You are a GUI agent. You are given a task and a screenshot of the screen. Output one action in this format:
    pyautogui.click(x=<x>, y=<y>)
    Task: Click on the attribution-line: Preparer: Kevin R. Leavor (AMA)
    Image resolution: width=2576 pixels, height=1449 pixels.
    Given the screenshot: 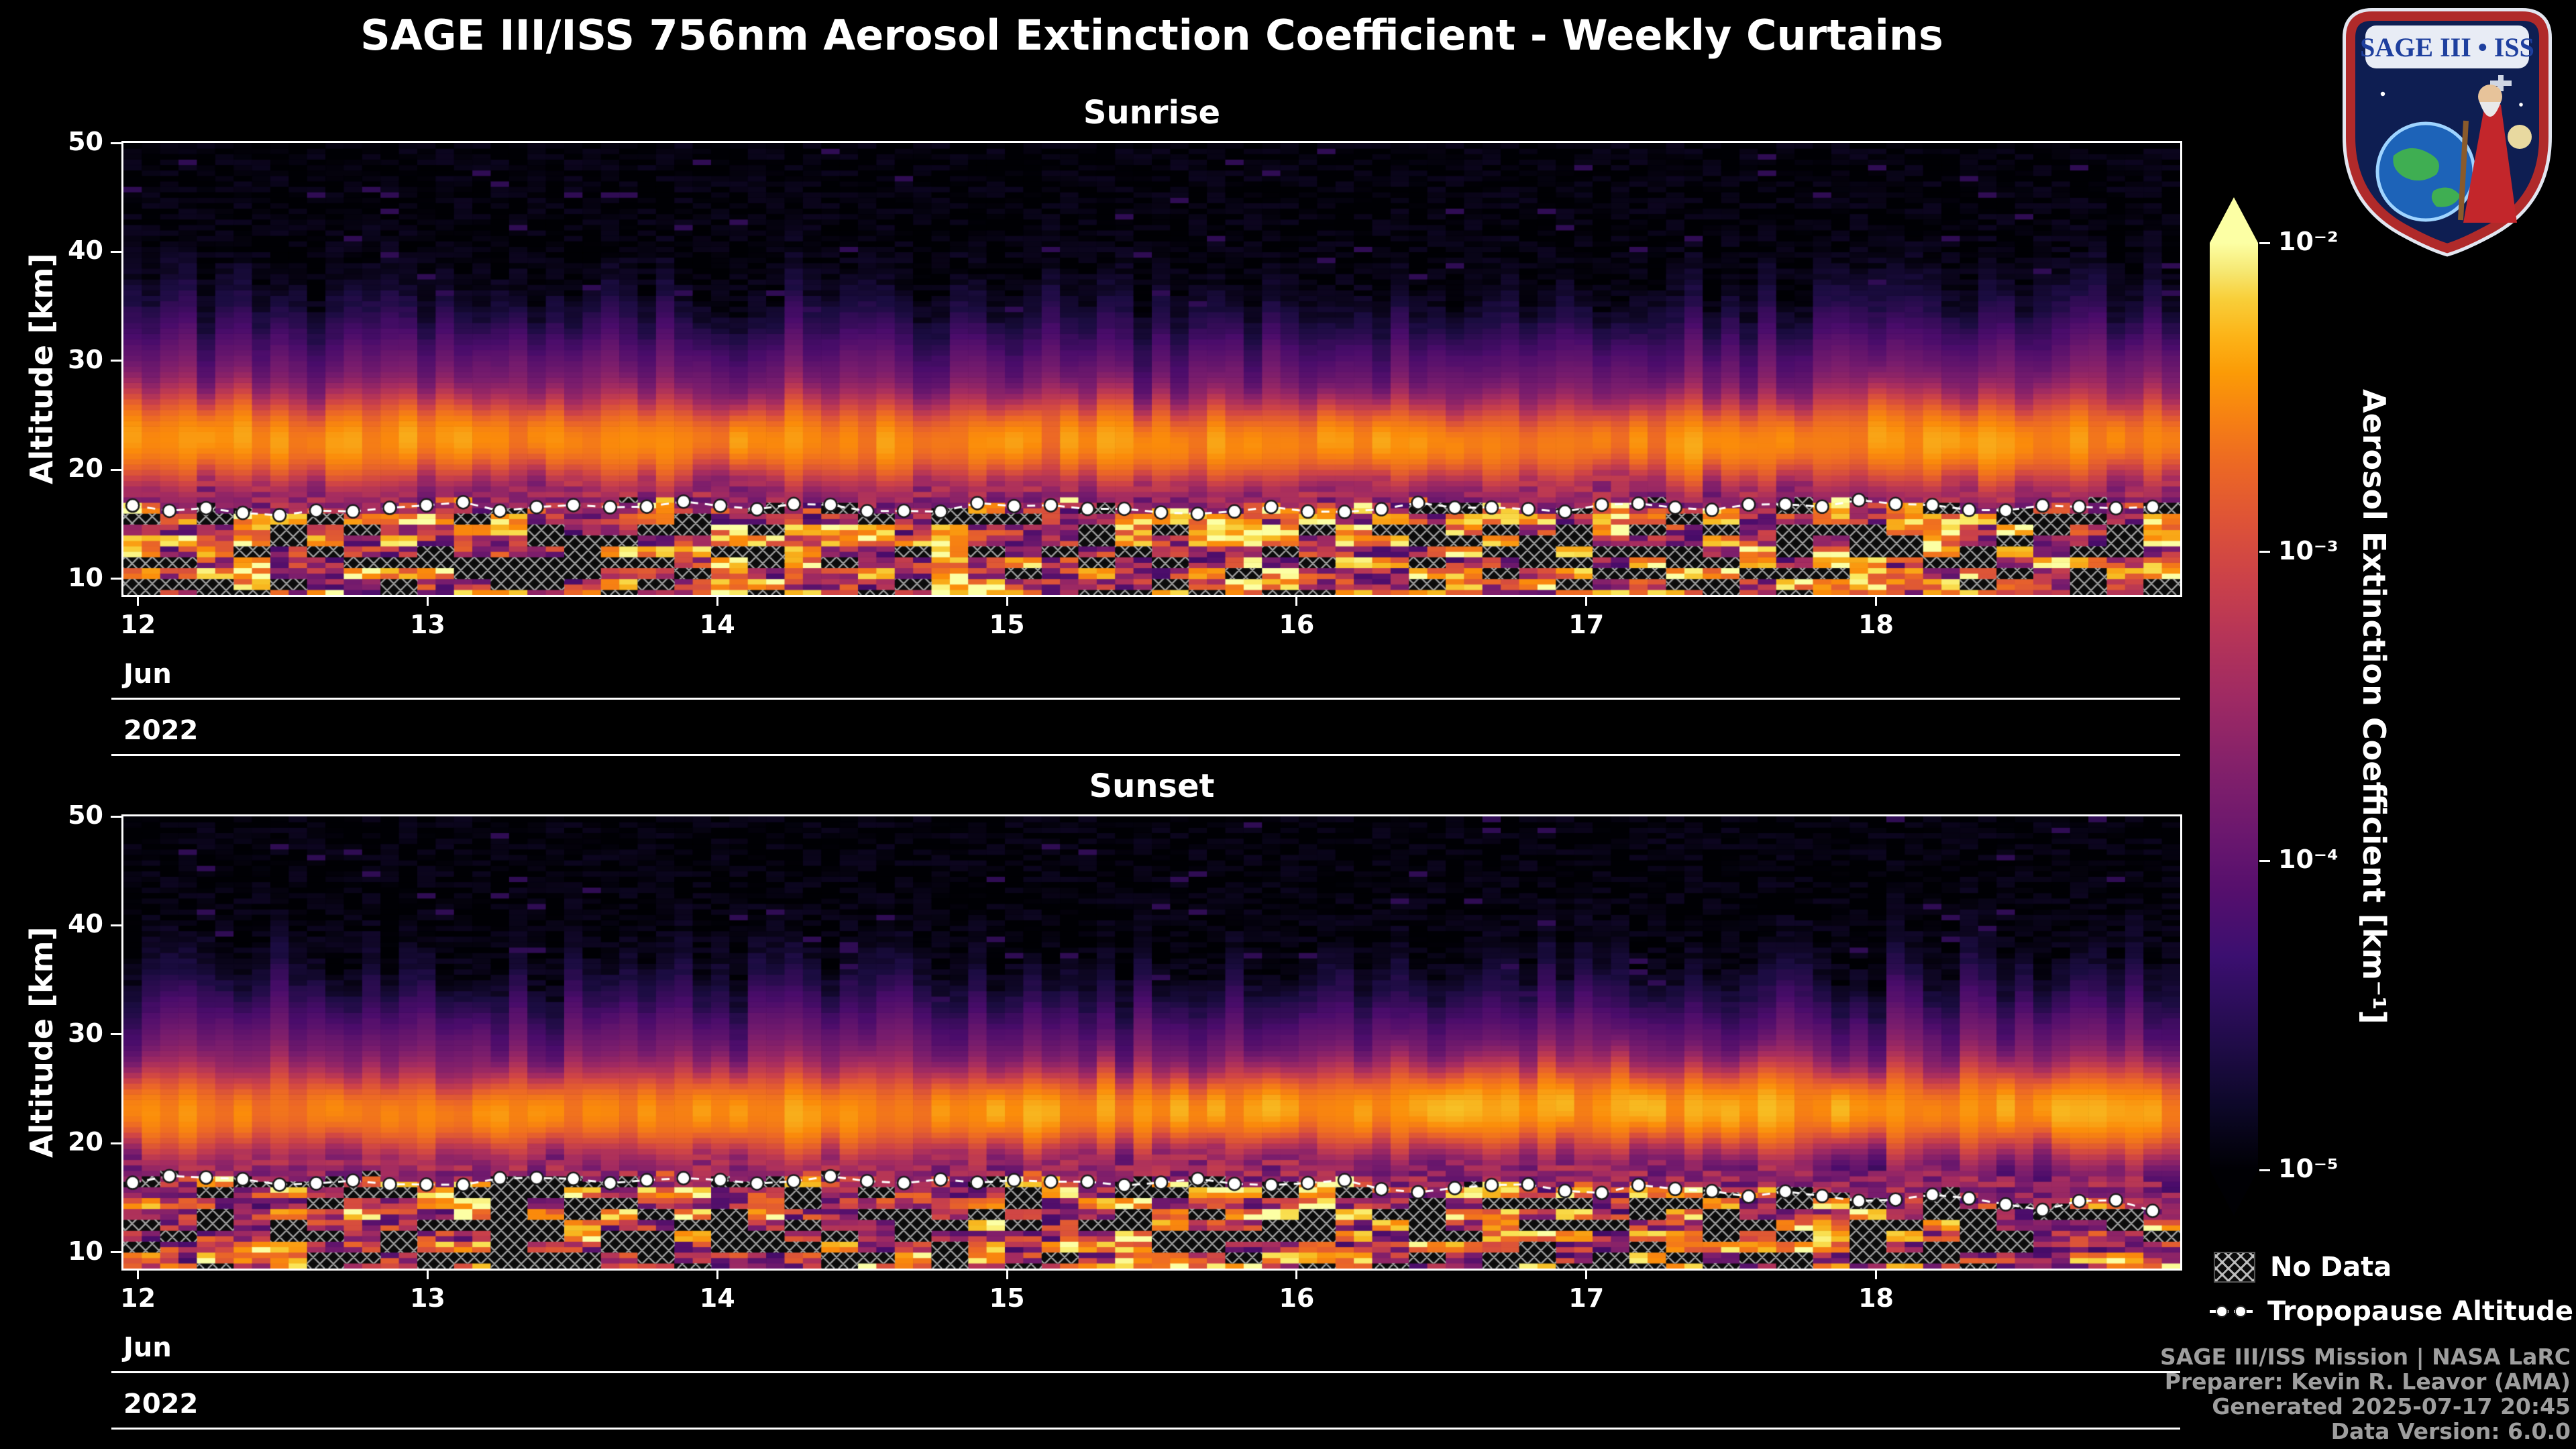 What is the action you would take?
    pyautogui.click(x=2367, y=1381)
    